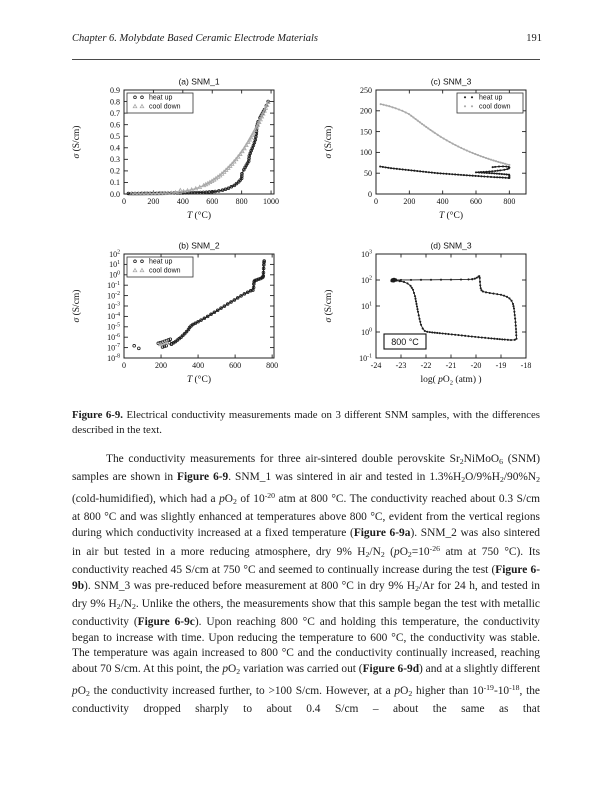 The height and width of the screenshot is (792, 612). I want to click on page-number: 191, so click(534, 38).